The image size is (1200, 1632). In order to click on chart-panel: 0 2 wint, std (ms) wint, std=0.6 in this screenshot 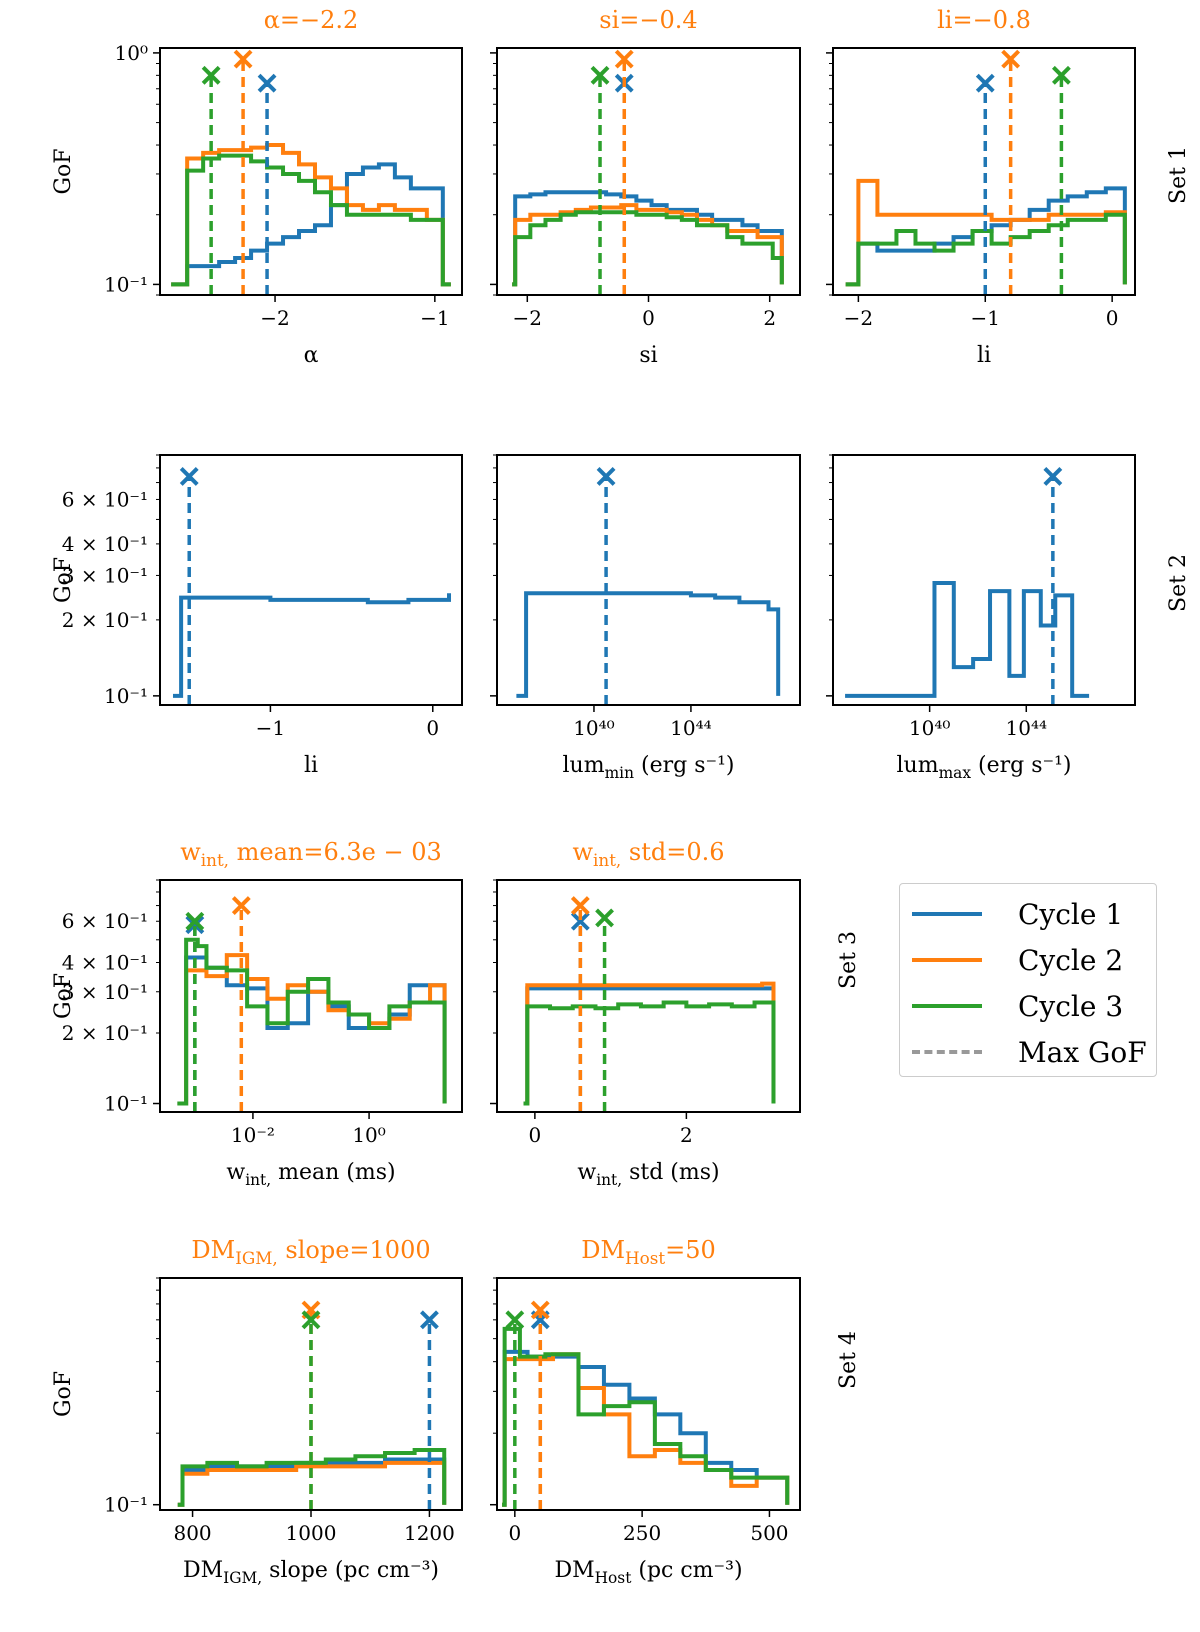, I will do `click(645, 1013)`.